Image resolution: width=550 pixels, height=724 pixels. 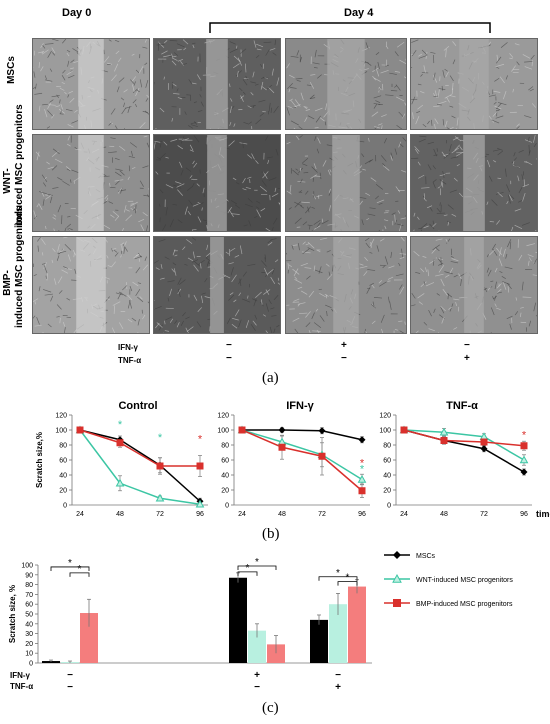 I want to click on x-tick-label: 72, so click(x=160, y=514).